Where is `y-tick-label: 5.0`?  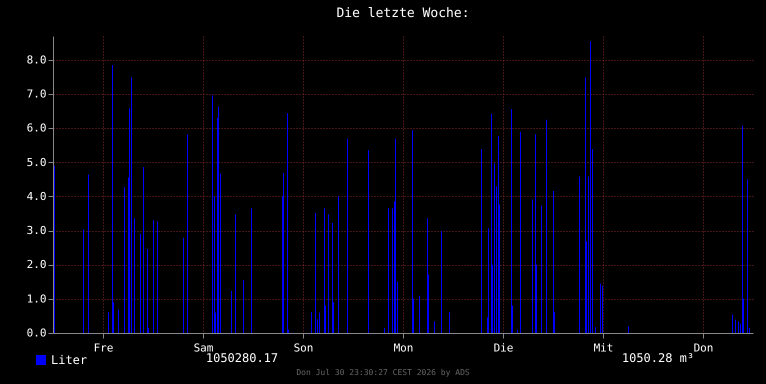 y-tick-label: 5.0 is located at coordinates (36, 162).